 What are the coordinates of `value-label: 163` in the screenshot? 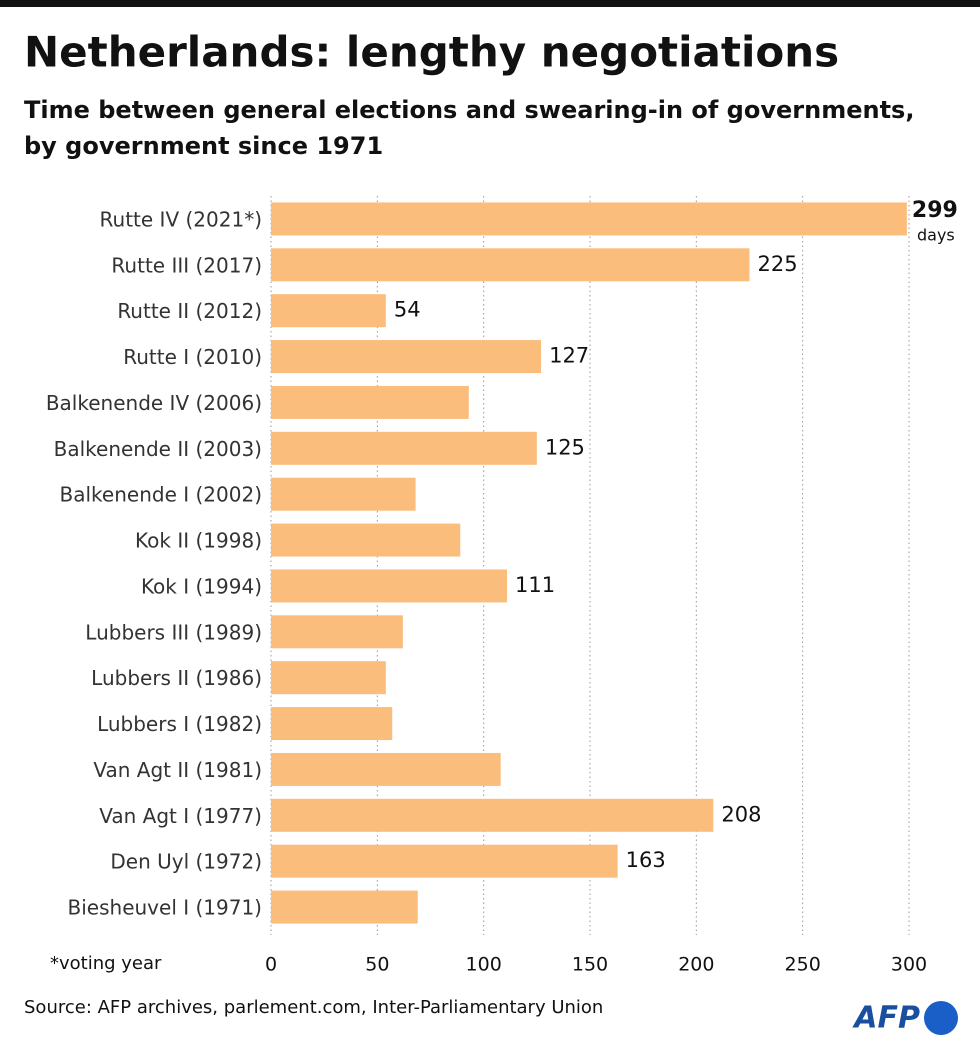 It's located at (646, 860).